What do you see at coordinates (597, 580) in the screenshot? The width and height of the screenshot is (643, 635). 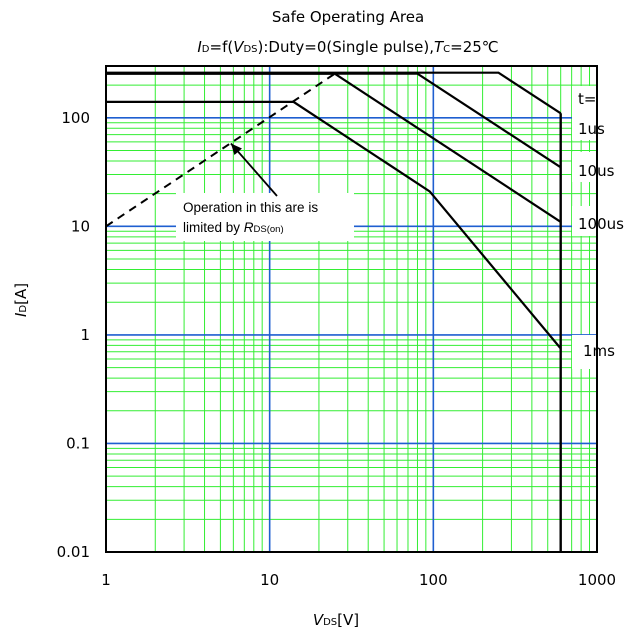 I see `x-tick-label: 1000` at bounding box center [597, 580].